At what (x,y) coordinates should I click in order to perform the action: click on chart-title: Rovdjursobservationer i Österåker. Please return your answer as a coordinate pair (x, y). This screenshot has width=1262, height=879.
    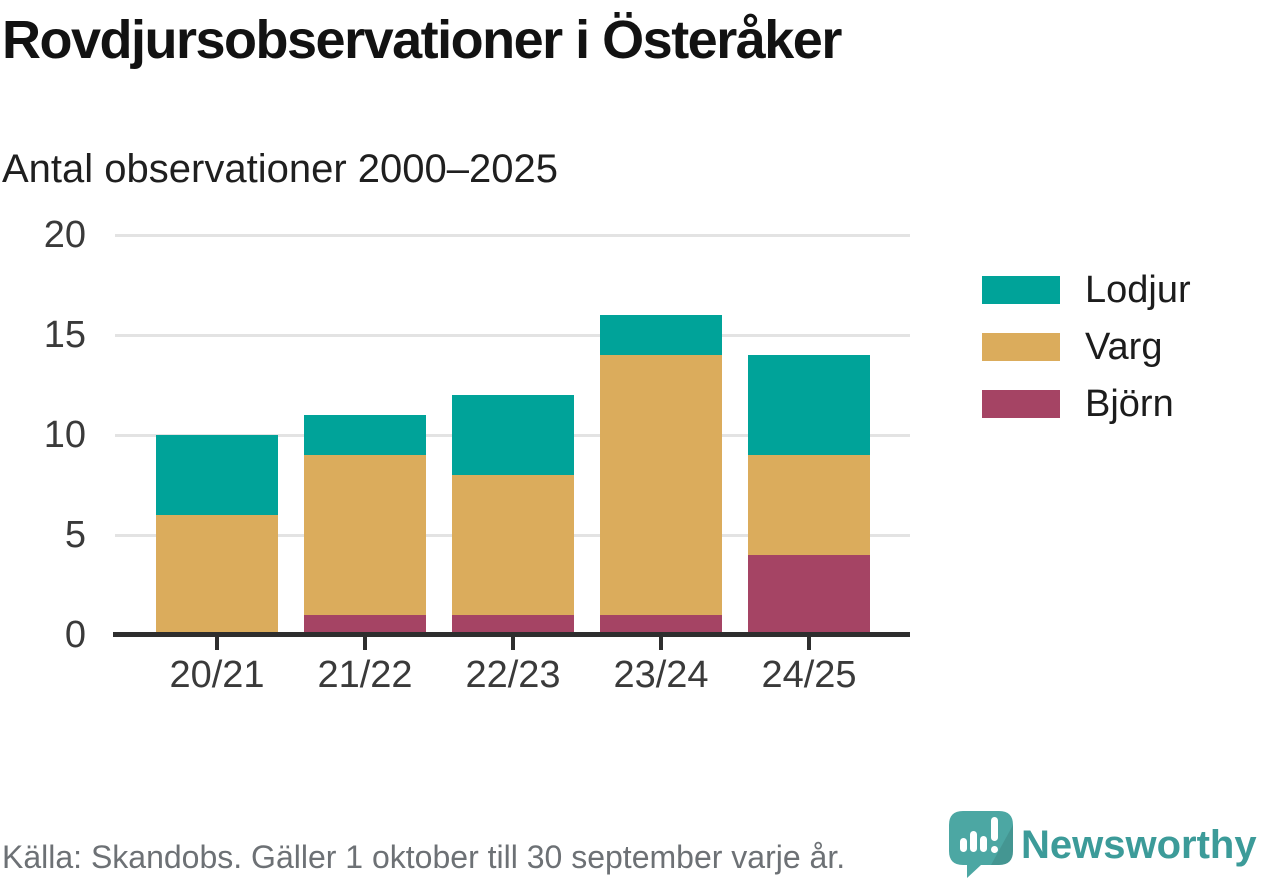
    Looking at the image, I should click on (422, 40).